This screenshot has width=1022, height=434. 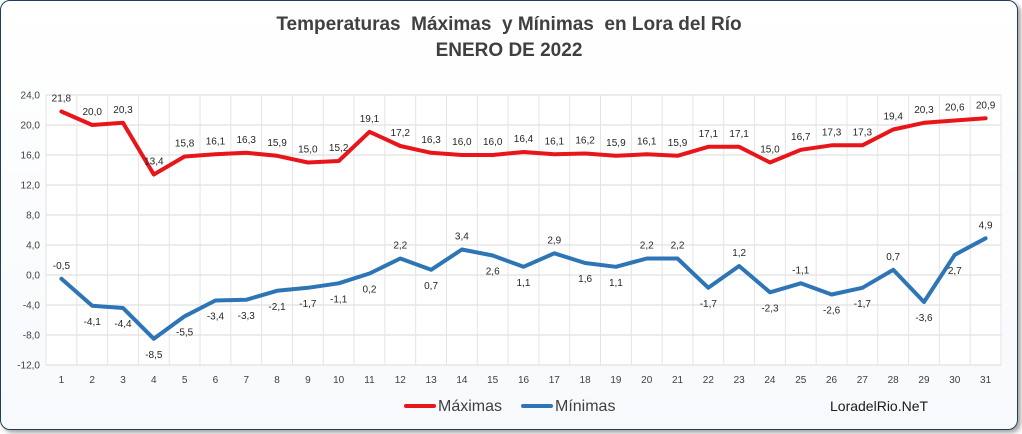 I want to click on chart-subtitle: ENERO DE 2022, so click(x=509, y=50).